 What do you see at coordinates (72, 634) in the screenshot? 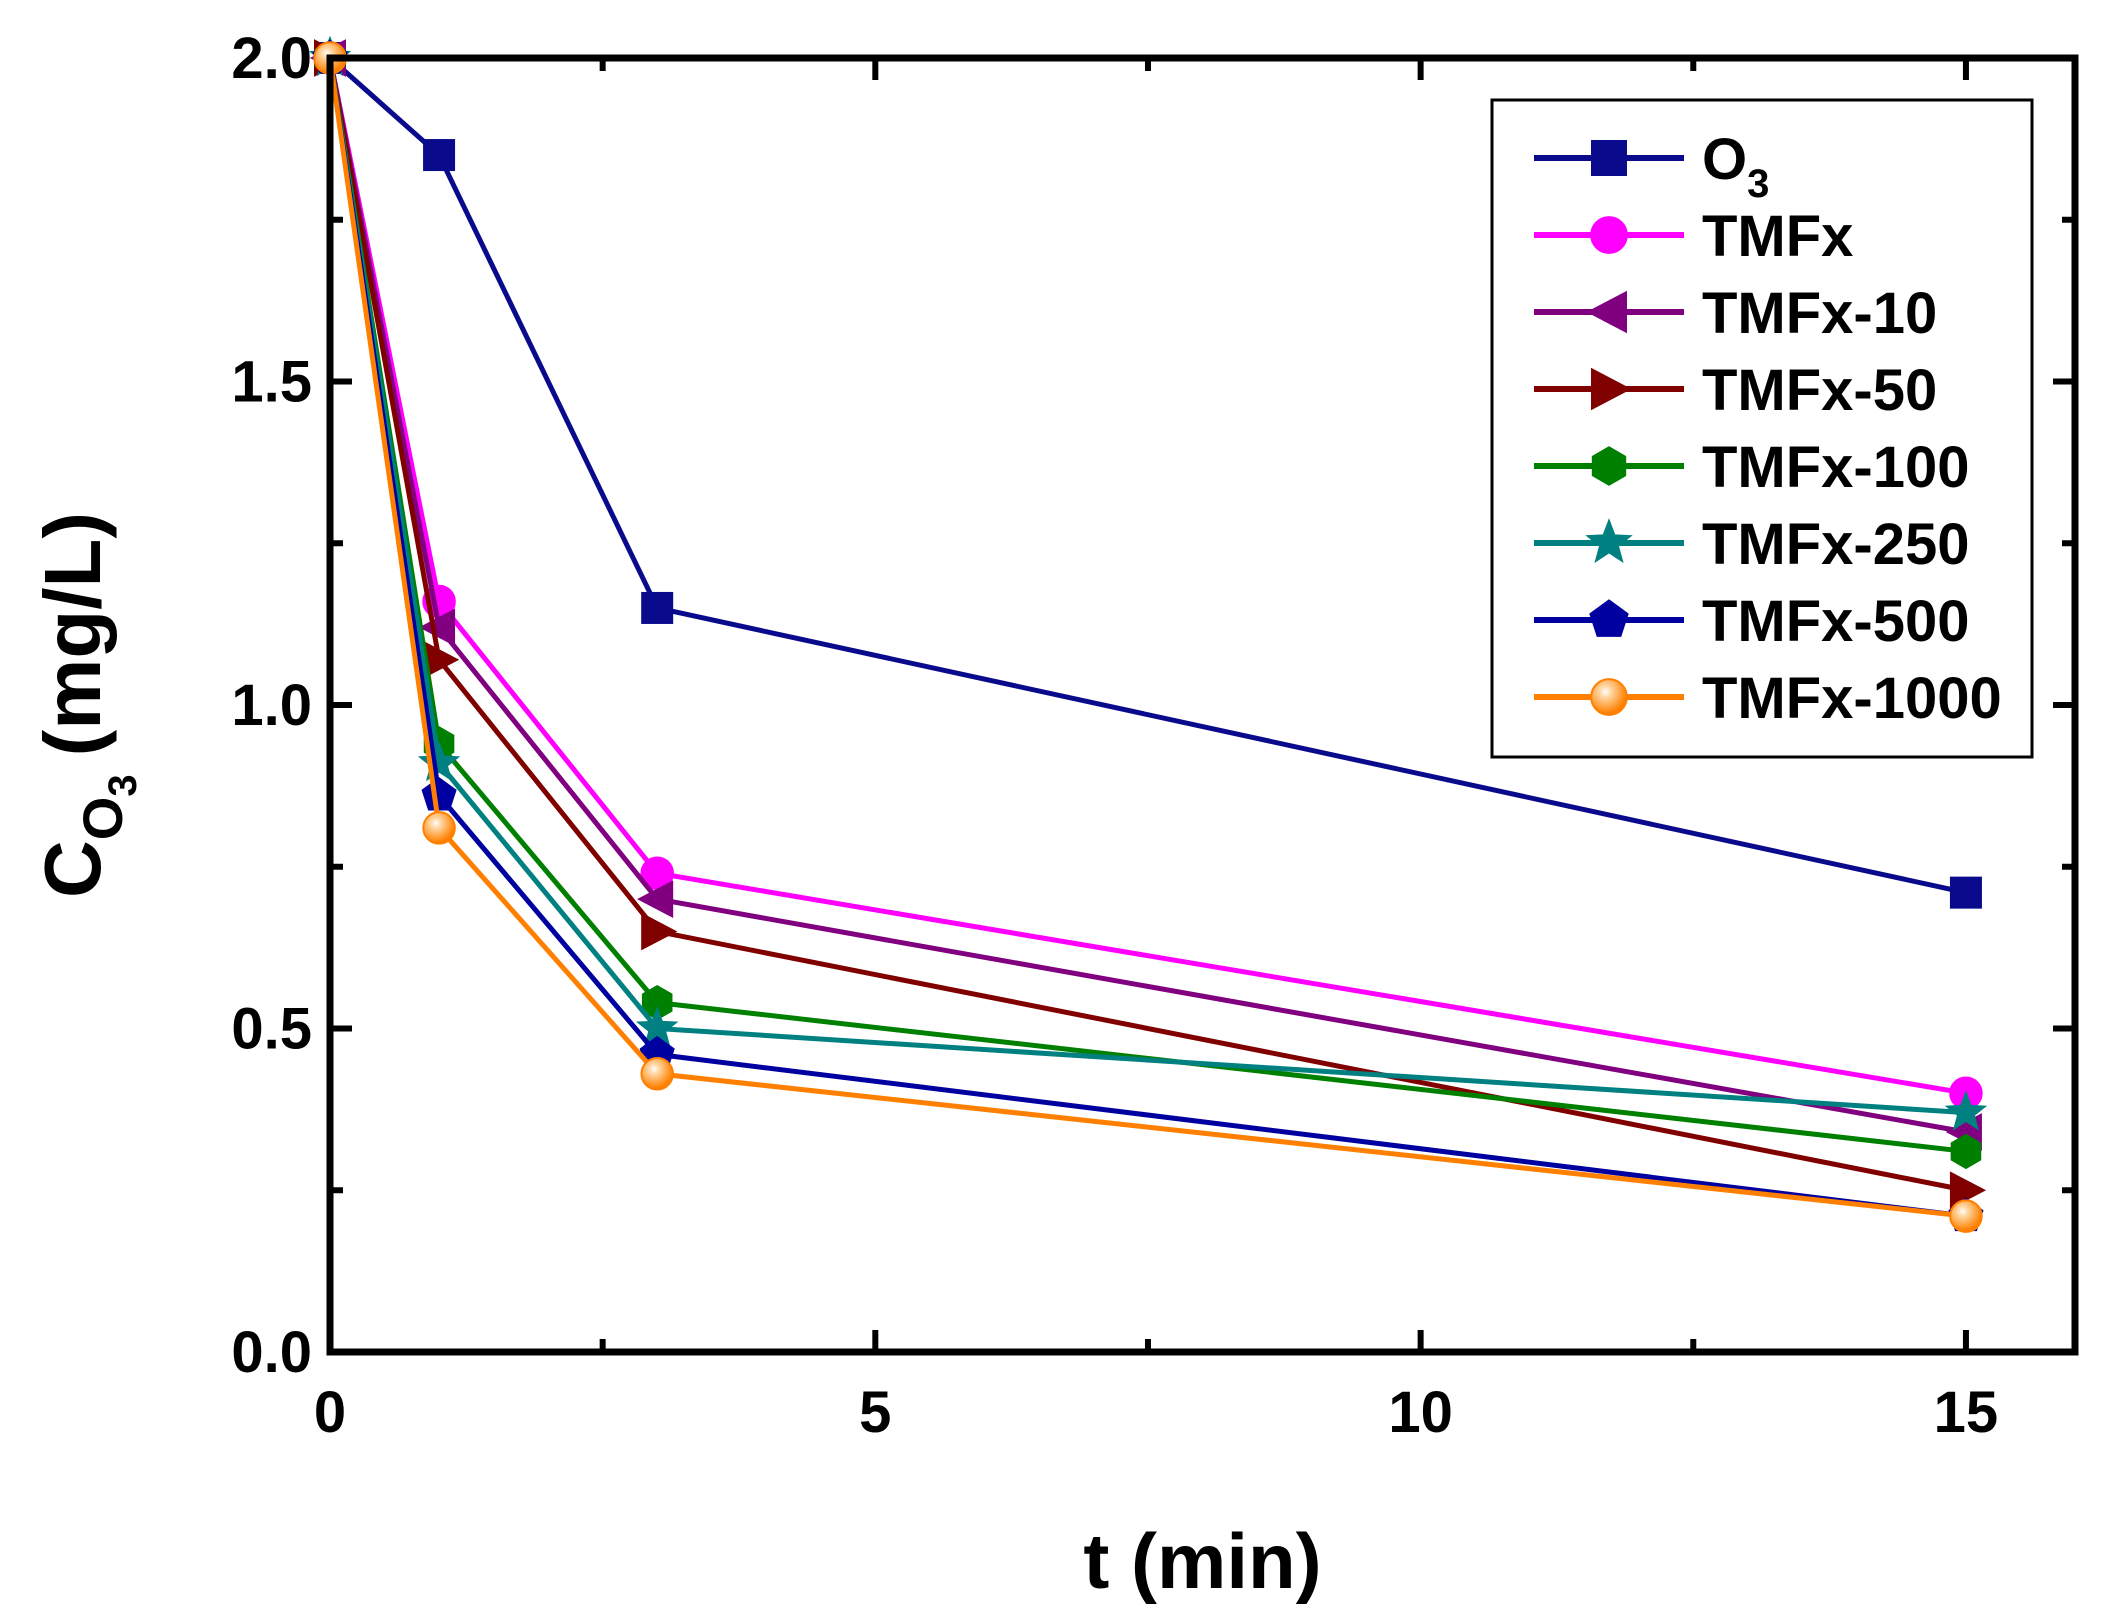
I see `y-axis-title-unit: (mg/L)` at bounding box center [72, 634].